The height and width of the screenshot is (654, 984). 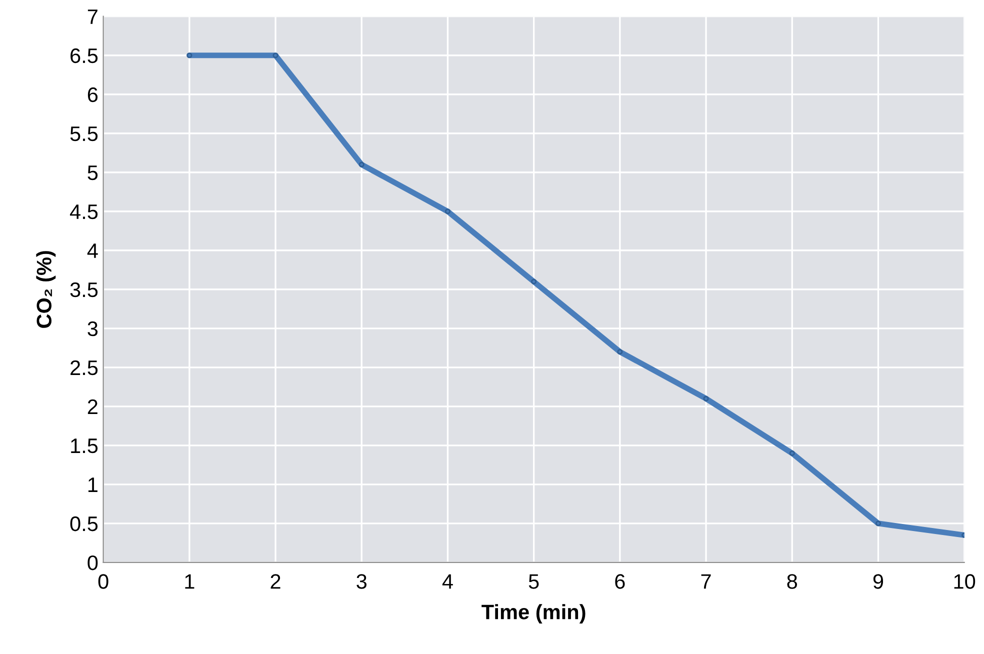 What do you see at coordinates (93, 94) in the screenshot?
I see `y-tick-label: 6` at bounding box center [93, 94].